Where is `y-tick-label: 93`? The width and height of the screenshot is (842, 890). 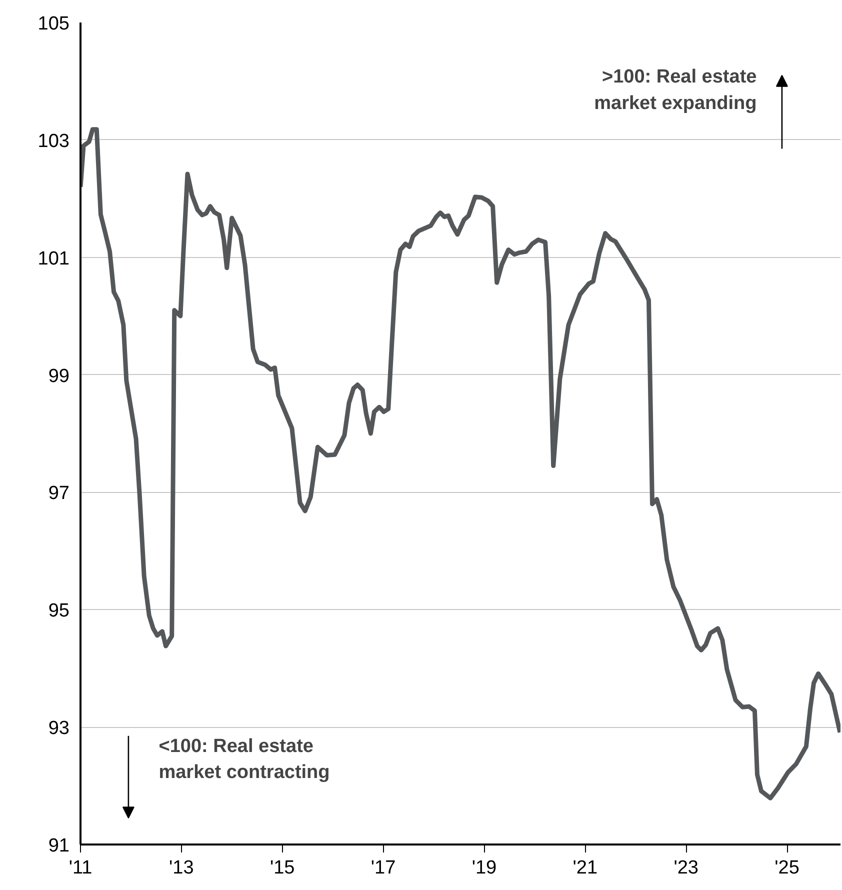
y-tick-label: 93 is located at coordinates (59, 729).